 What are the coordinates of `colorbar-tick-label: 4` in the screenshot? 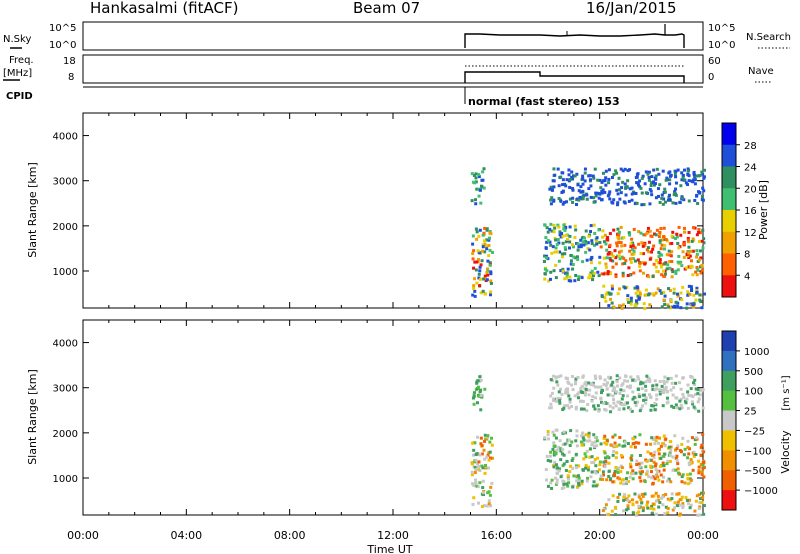 It's located at (747, 276).